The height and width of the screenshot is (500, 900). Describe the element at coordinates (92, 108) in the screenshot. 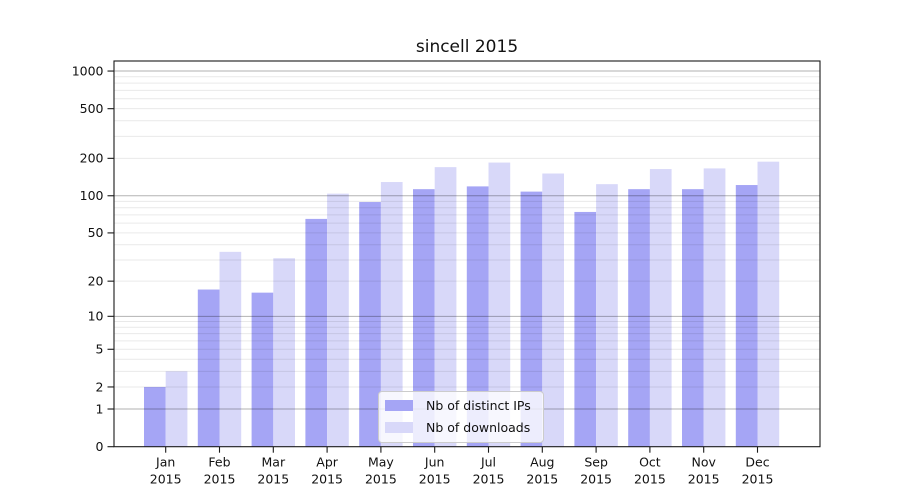

I see `y-tick-label: 500` at that location.